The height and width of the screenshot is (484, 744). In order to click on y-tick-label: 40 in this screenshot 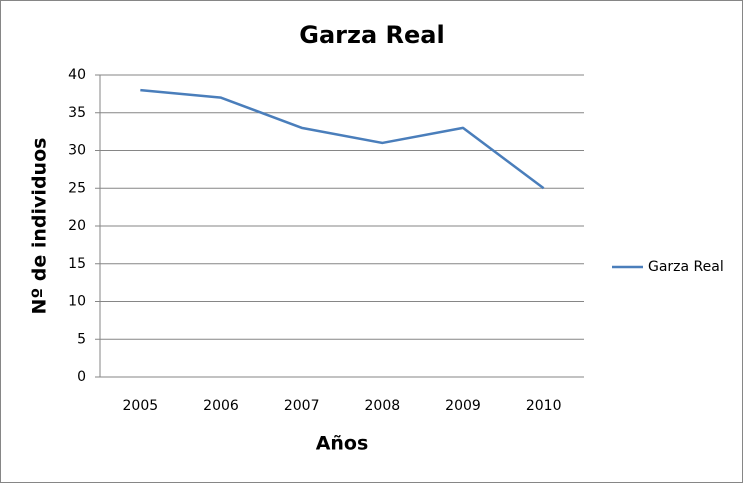, I will do `click(77, 75)`.